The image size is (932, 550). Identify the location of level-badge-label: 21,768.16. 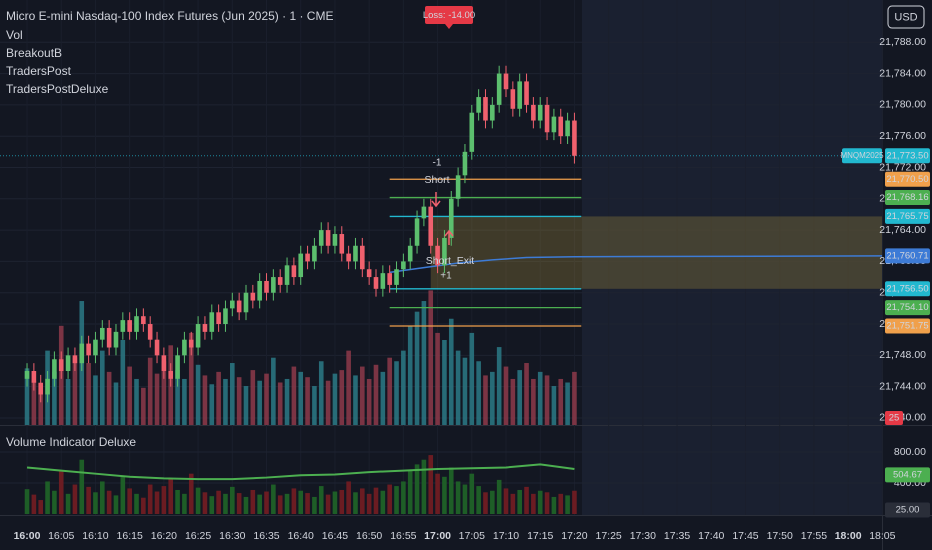
(907, 197).